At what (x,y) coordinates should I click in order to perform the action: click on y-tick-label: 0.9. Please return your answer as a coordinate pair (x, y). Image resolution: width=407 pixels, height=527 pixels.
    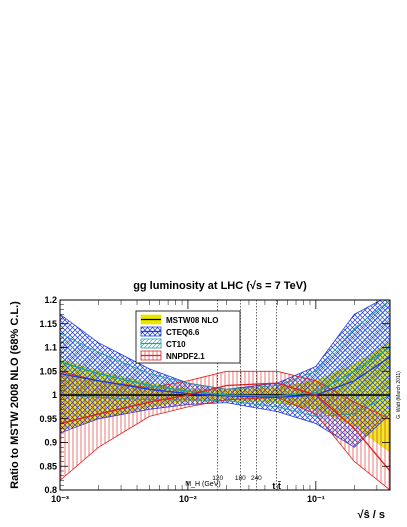
    Looking at the image, I should click on (50, 443).